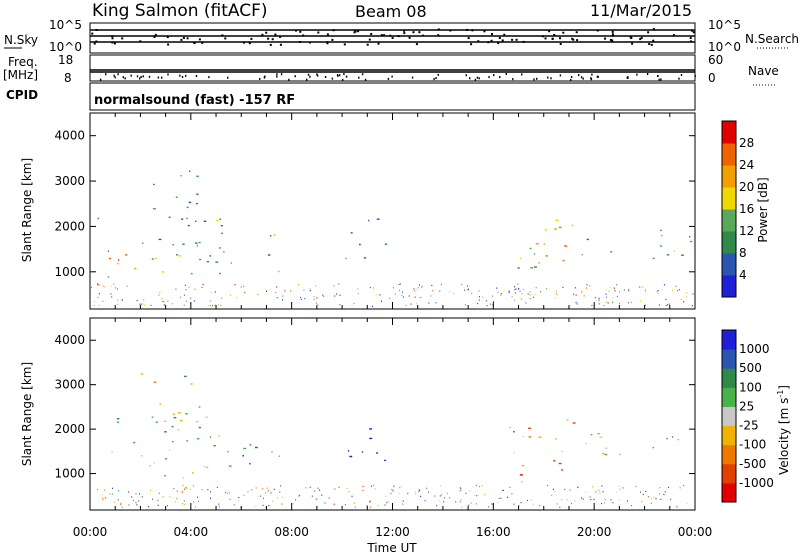  Describe the element at coordinates (746, 165) in the screenshot. I see `colorbar-tick: 24` at that location.